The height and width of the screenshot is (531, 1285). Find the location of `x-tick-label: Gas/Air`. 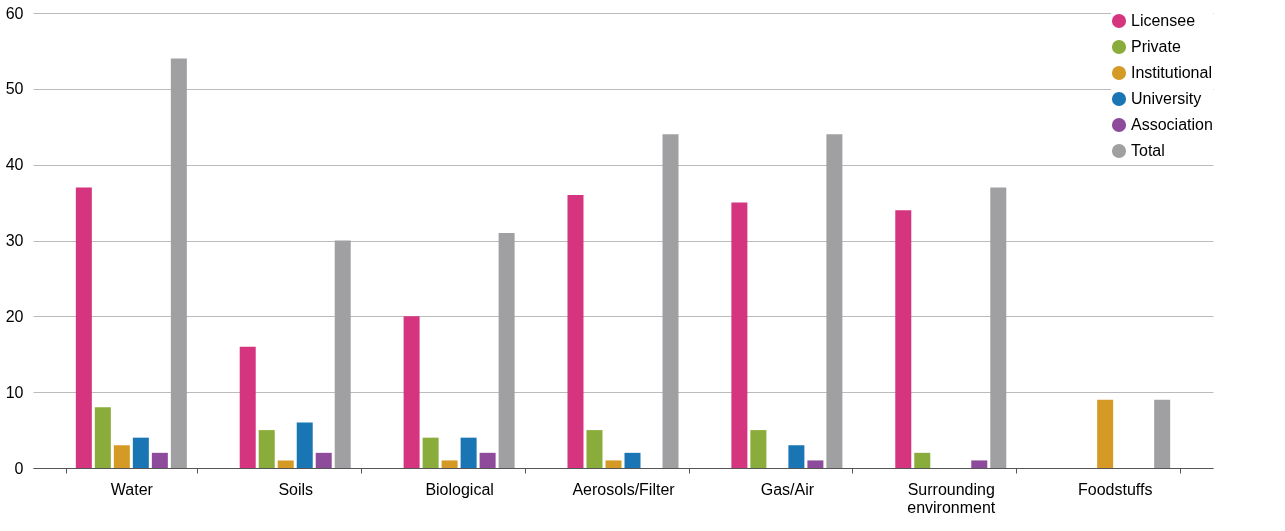

x-tick-label: Gas/Air is located at coordinates (787, 489).